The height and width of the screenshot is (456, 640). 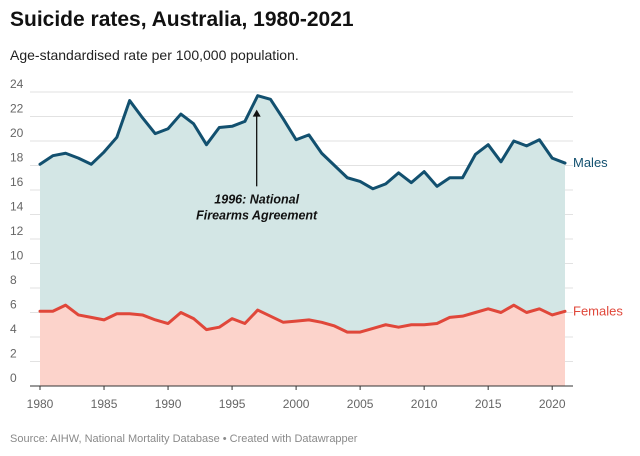 What do you see at coordinates (17, 158) in the screenshot?
I see `y-tick-label: 18` at bounding box center [17, 158].